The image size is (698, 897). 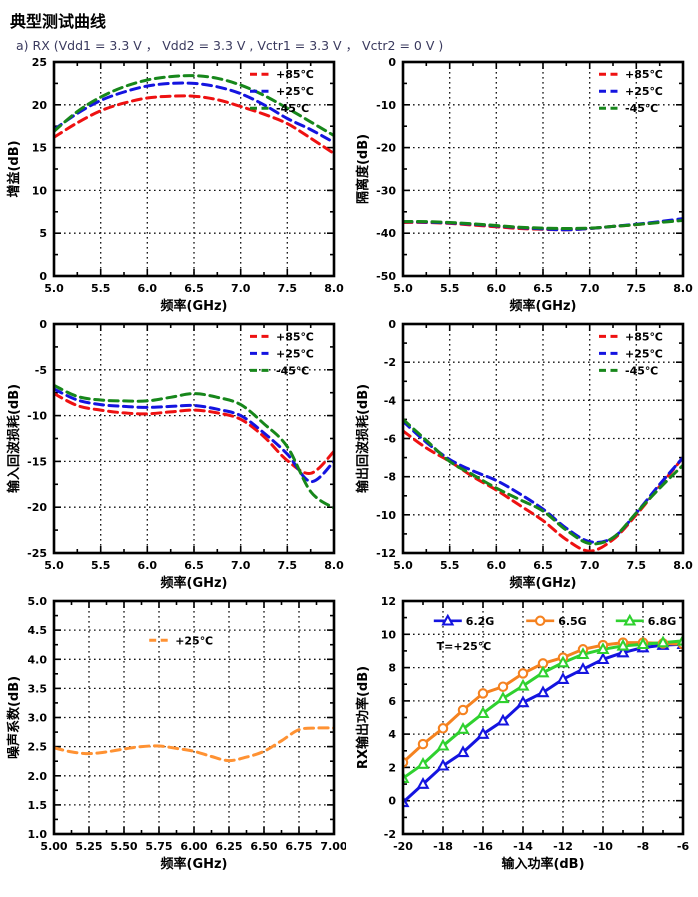 What do you see at coordinates (43, 233) in the screenshot?
I see `svg-text: 5` at bounding box center [43, 233].